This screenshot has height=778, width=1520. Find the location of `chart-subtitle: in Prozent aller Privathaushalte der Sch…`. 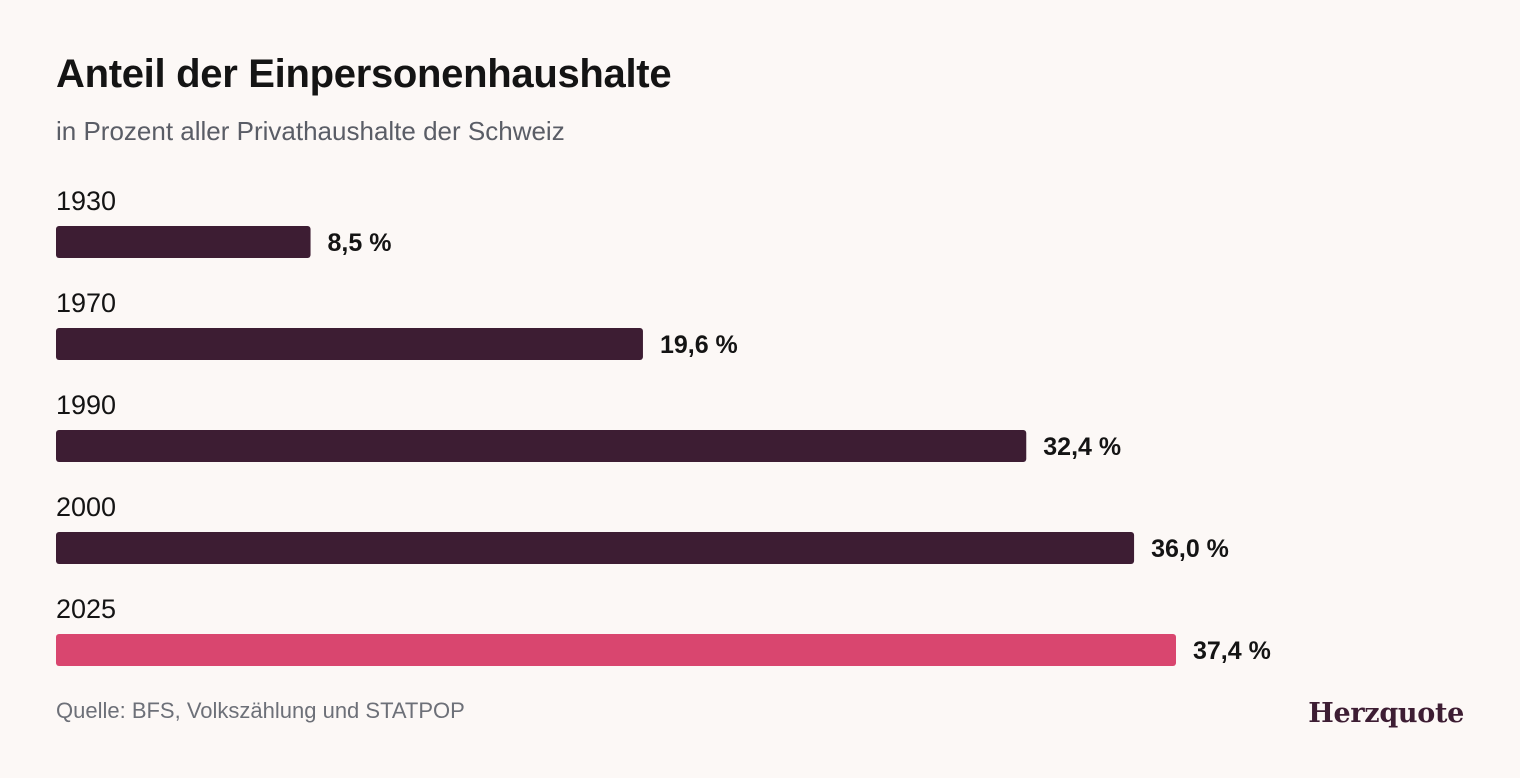

chart-subtitle: in Prozent aller Privathaushalte der Sch… is located at coordinates (310, 131).